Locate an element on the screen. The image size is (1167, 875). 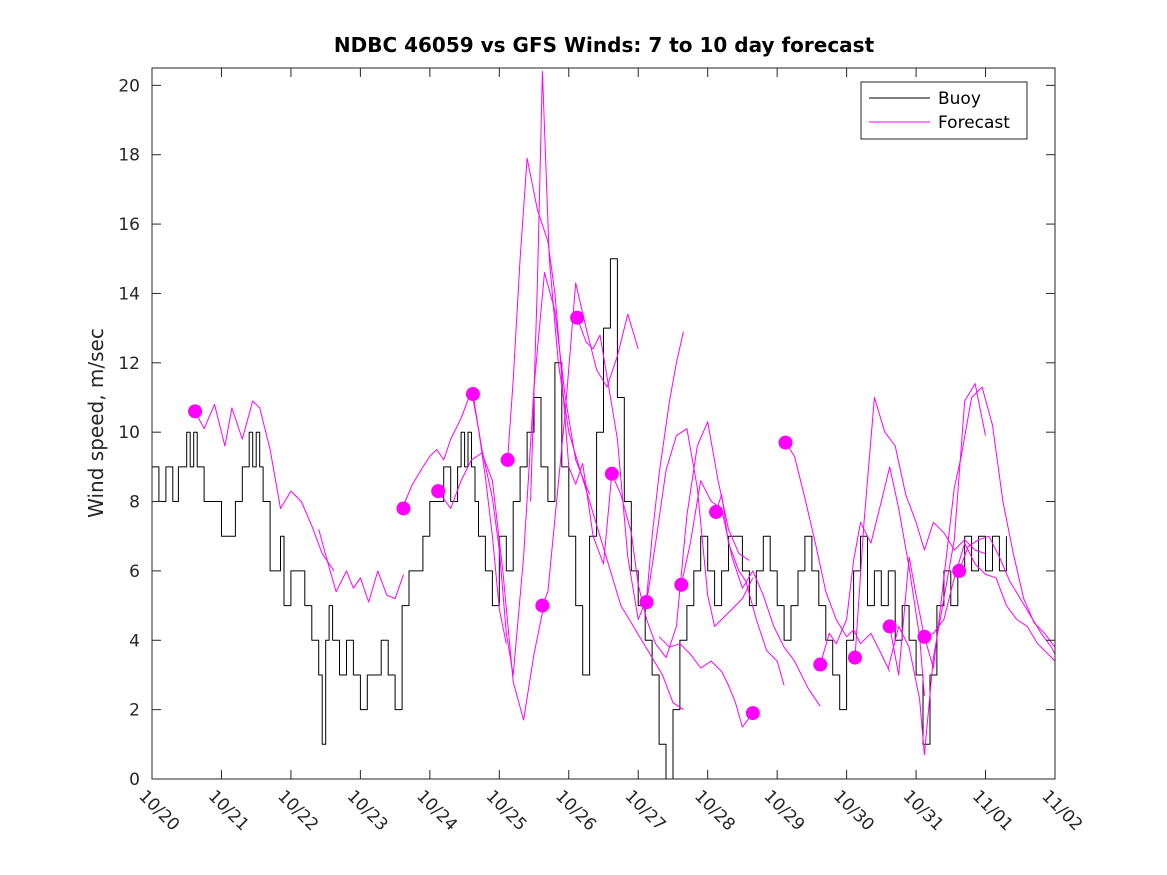
y-tick-label: 2 is located at coordinates (134, 711).